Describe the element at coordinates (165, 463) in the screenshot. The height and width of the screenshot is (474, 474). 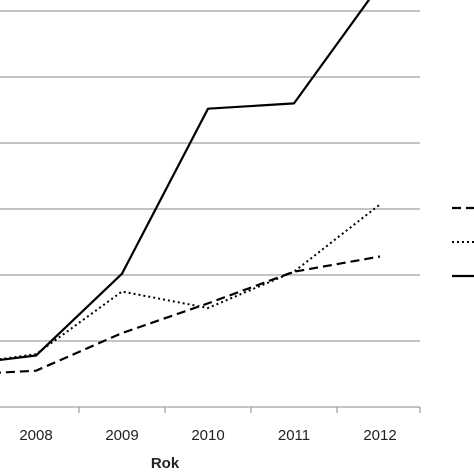
I see `x-axis-title: Rok` at that location.